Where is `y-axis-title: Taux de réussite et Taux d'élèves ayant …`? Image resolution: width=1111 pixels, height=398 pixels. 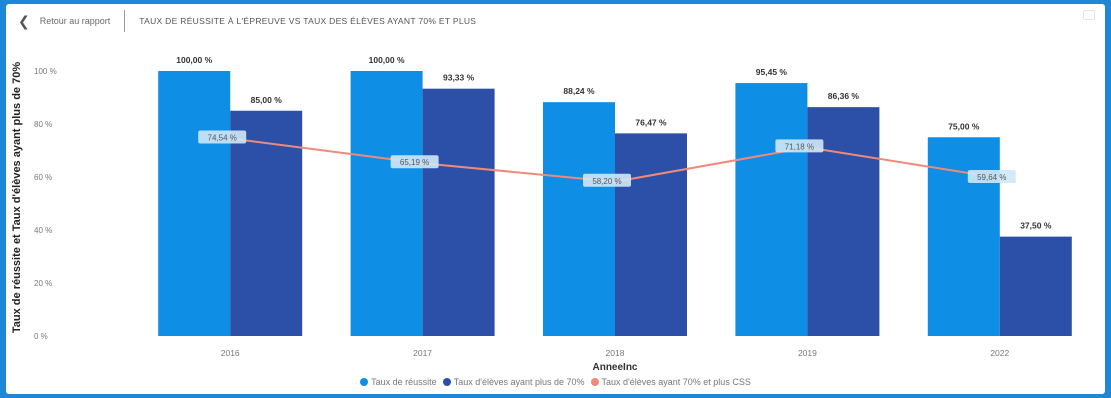 y-axis-title: Taux de réussite et Taux d'élèves ayant … is located at coordinates (17, 197).